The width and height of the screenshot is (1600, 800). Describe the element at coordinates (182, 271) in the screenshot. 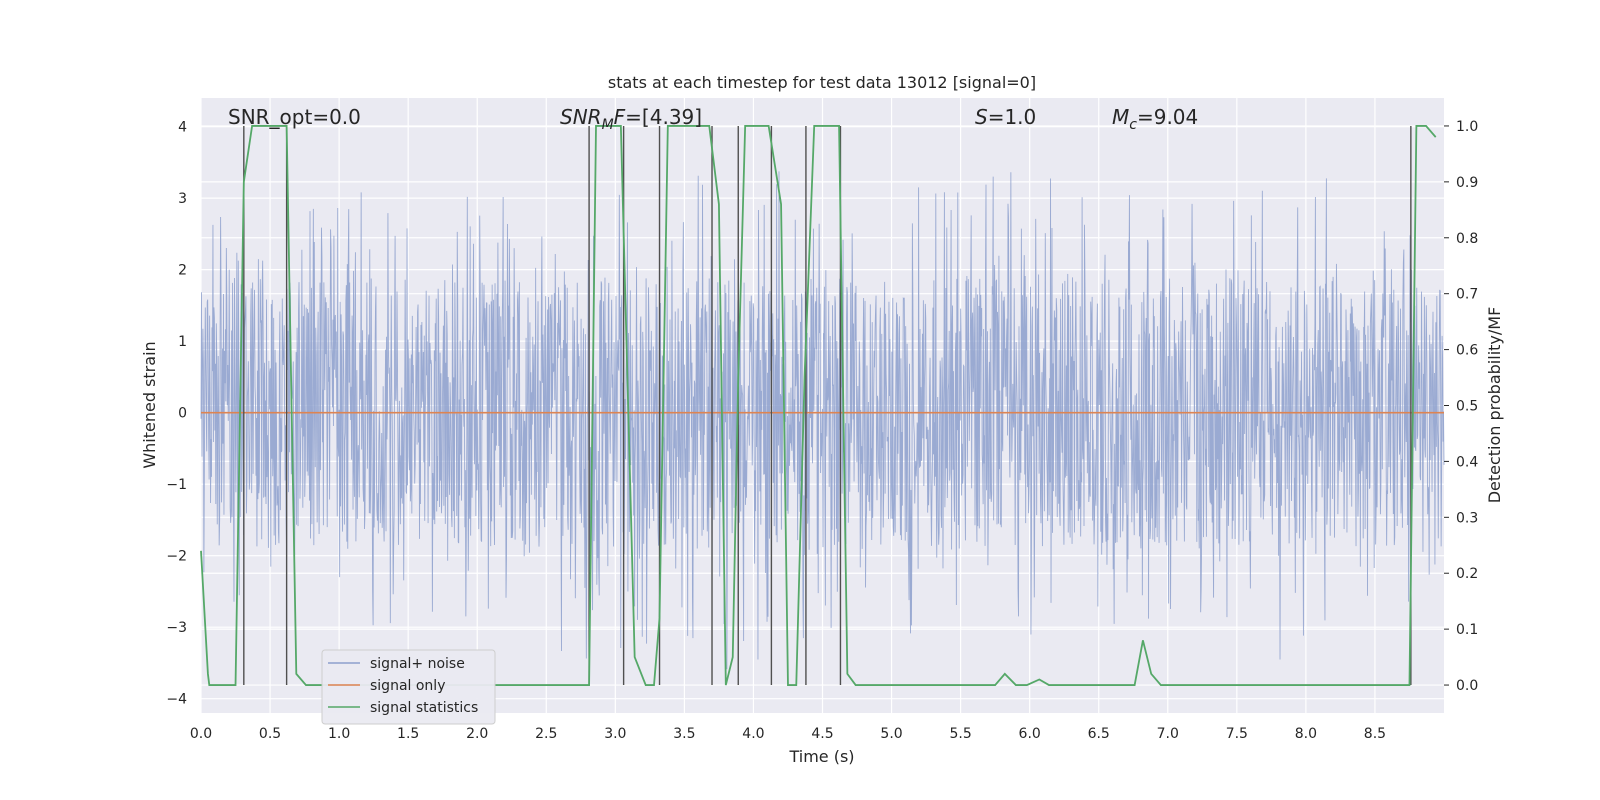

I see `y-tick-label: 2` at that location.